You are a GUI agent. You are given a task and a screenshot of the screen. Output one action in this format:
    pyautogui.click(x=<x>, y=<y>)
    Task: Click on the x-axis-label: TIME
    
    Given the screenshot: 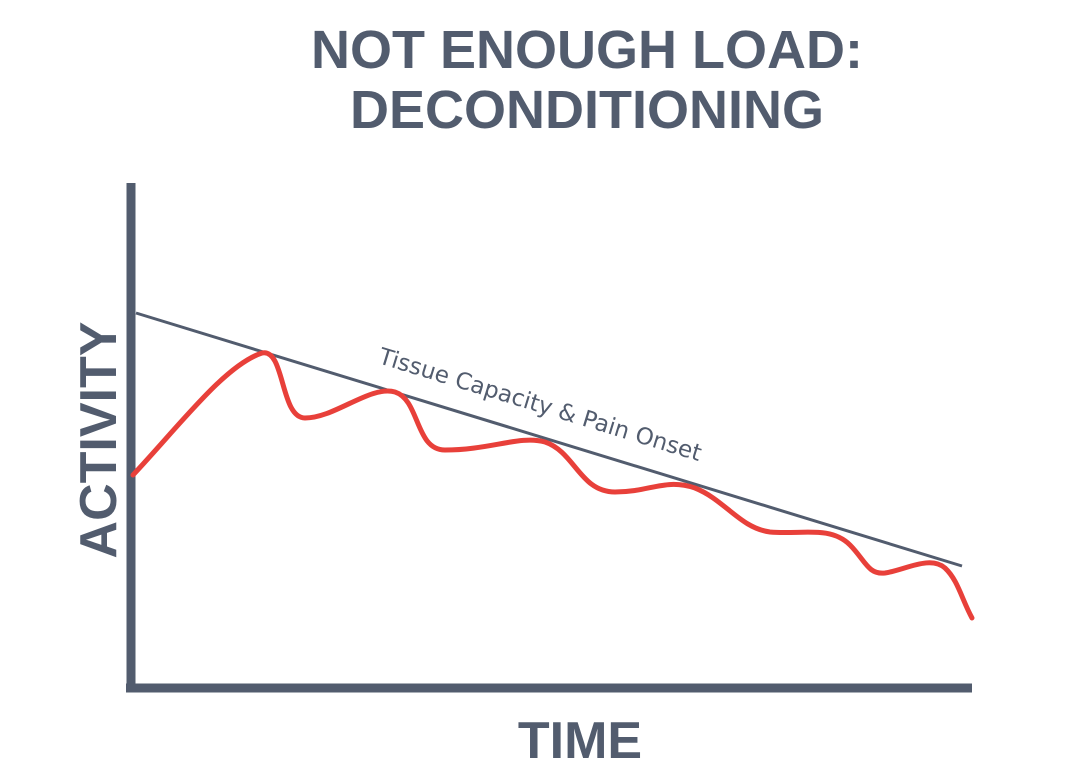 What is the action you would take?
    pyautogui.click(x=580, y=741)
    